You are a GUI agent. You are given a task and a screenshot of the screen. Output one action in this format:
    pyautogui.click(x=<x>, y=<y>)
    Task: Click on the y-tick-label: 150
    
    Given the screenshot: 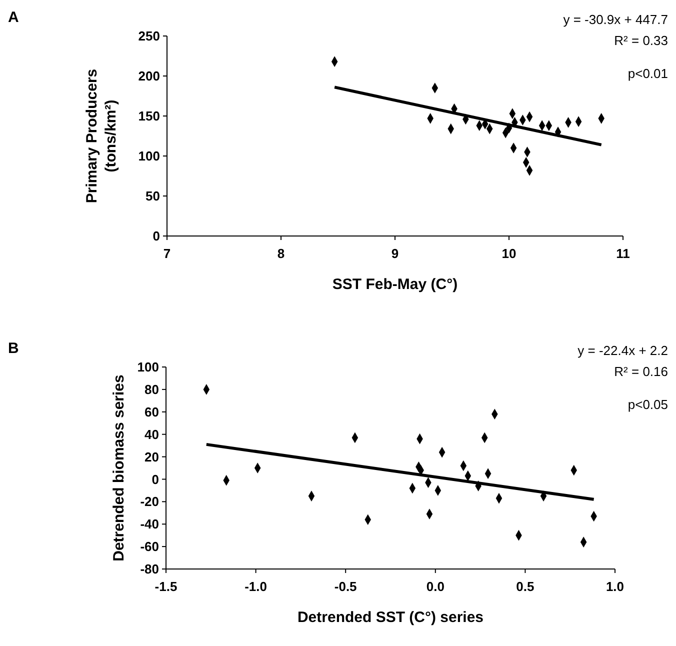 What is the action you would take?
    pyautogui.click(x=149, y=116)
    